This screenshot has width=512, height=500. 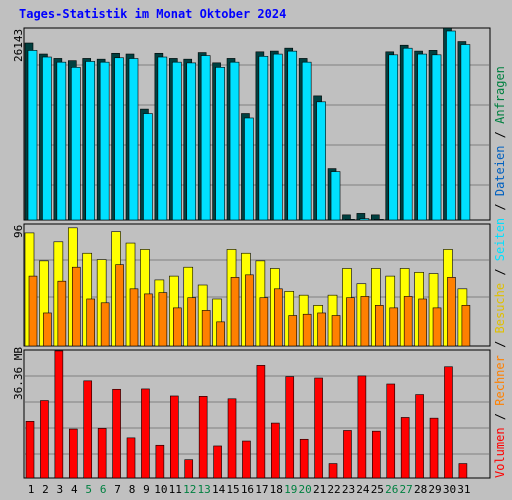 I want to click on x-tick-label: 24, so click(x=363, y=489).